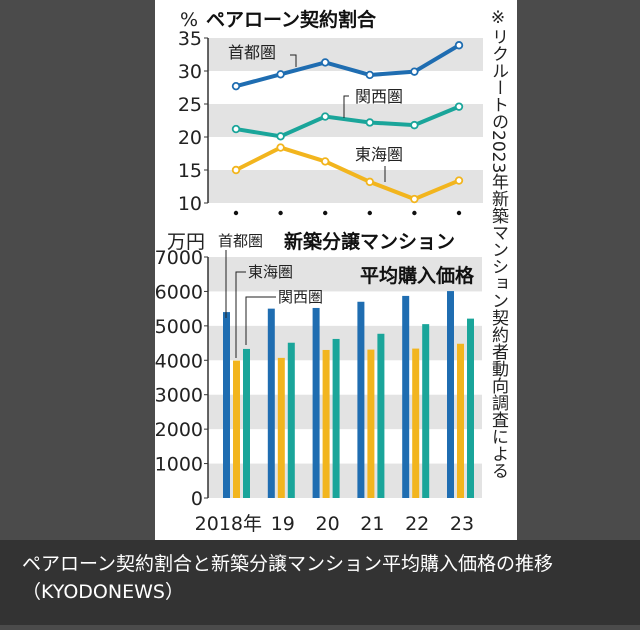 This screenshot has width=640, height=630. I want to click on y-tick-label: 25, so click(190, 105).